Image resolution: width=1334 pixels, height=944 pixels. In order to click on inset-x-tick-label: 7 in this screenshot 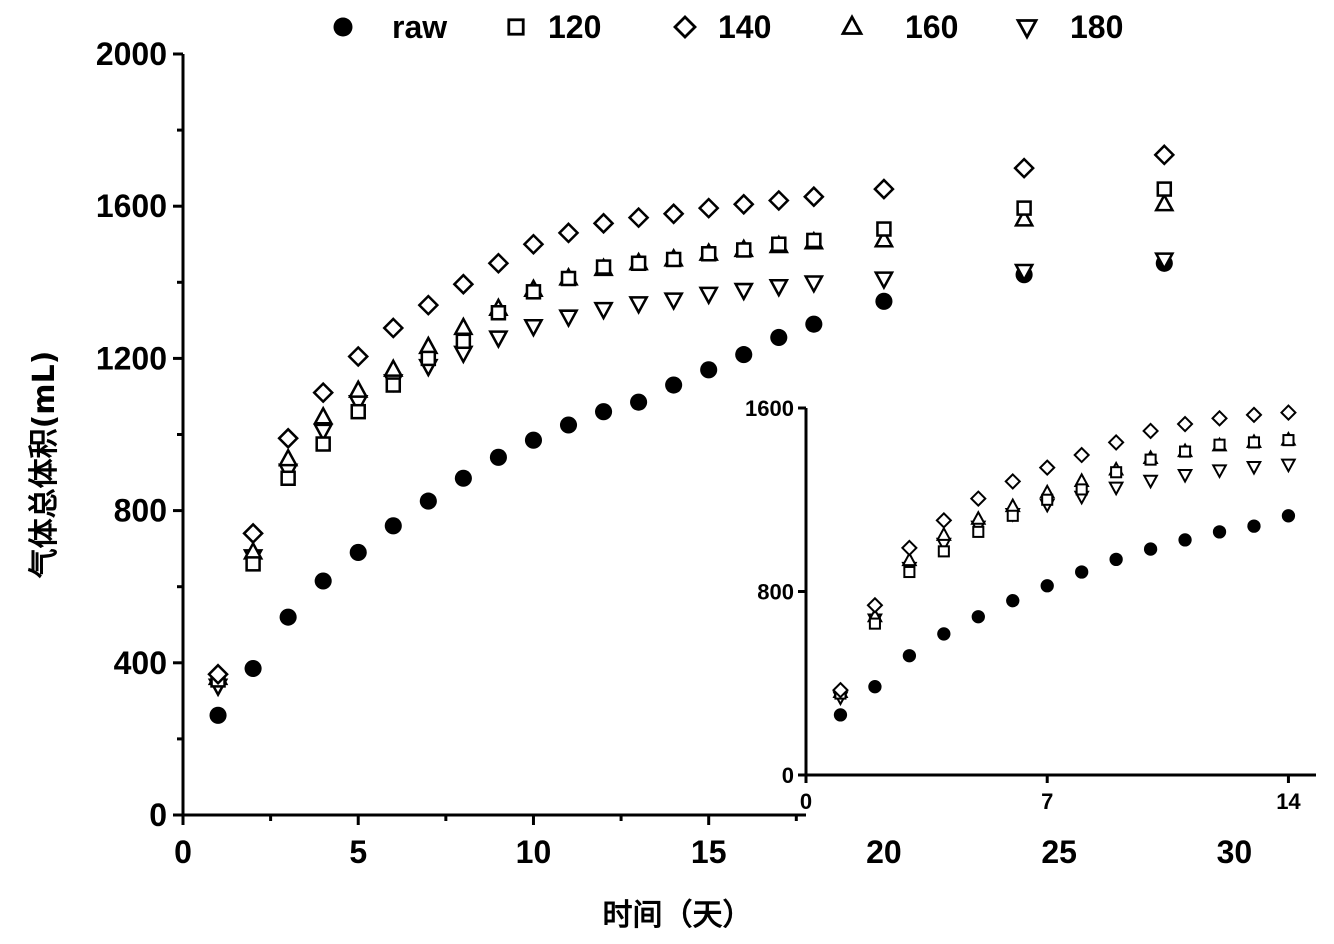, I will do `click(1047, 801)`.